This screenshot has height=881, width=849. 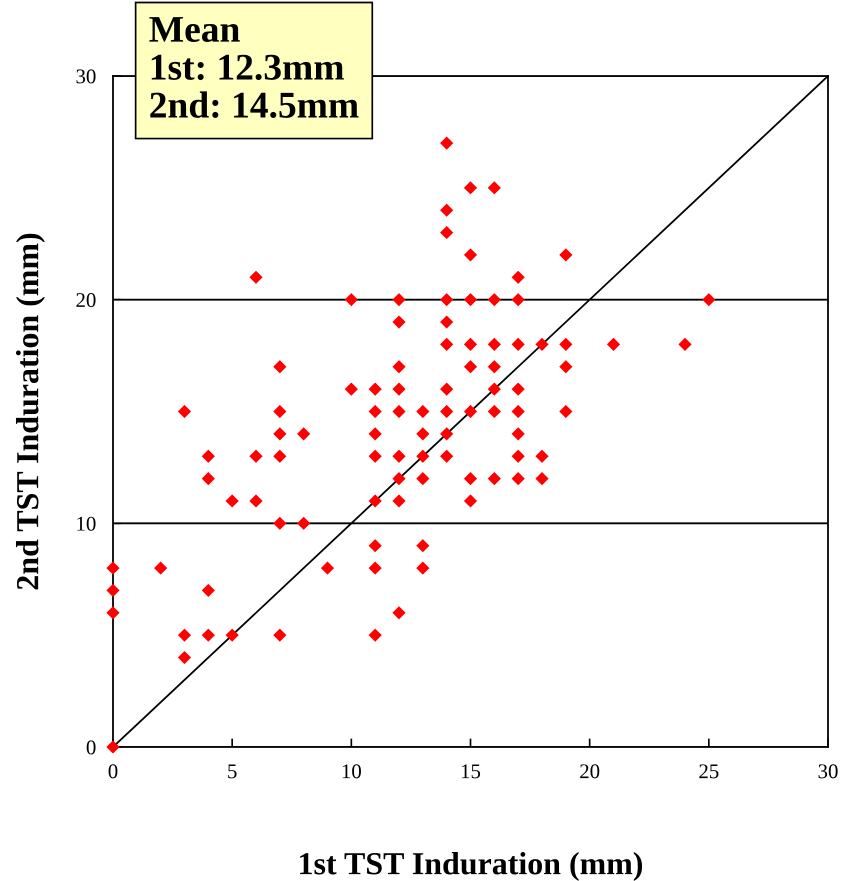 What do you see at coordinates (351, 771) in the screenshot?
I see `x-tick-label: 10` at bounding box center [351, 771].